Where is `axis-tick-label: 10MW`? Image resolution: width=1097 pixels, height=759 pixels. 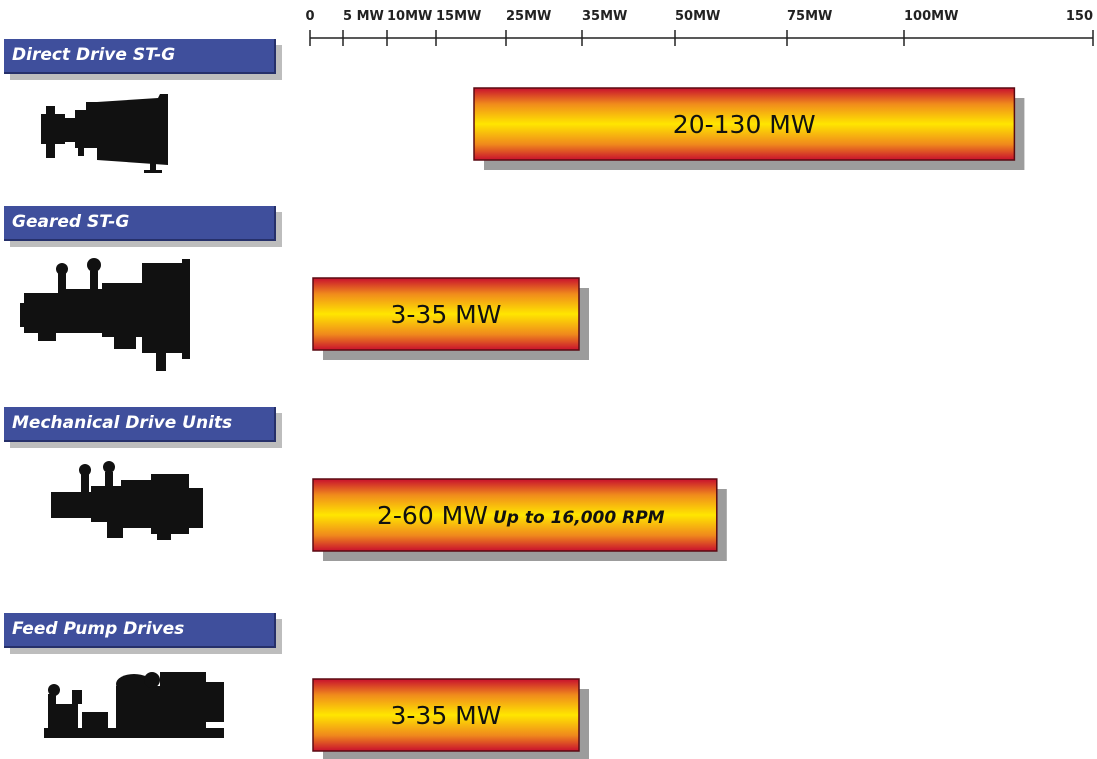 axis-tick-label: 10MW is located at coordinates (409, 16).